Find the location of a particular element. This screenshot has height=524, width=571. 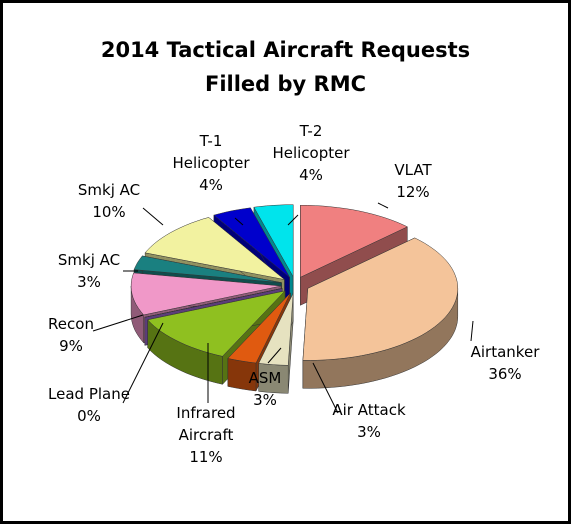

category-label: T-2 Helicopter is located at coordinates (311, 142).